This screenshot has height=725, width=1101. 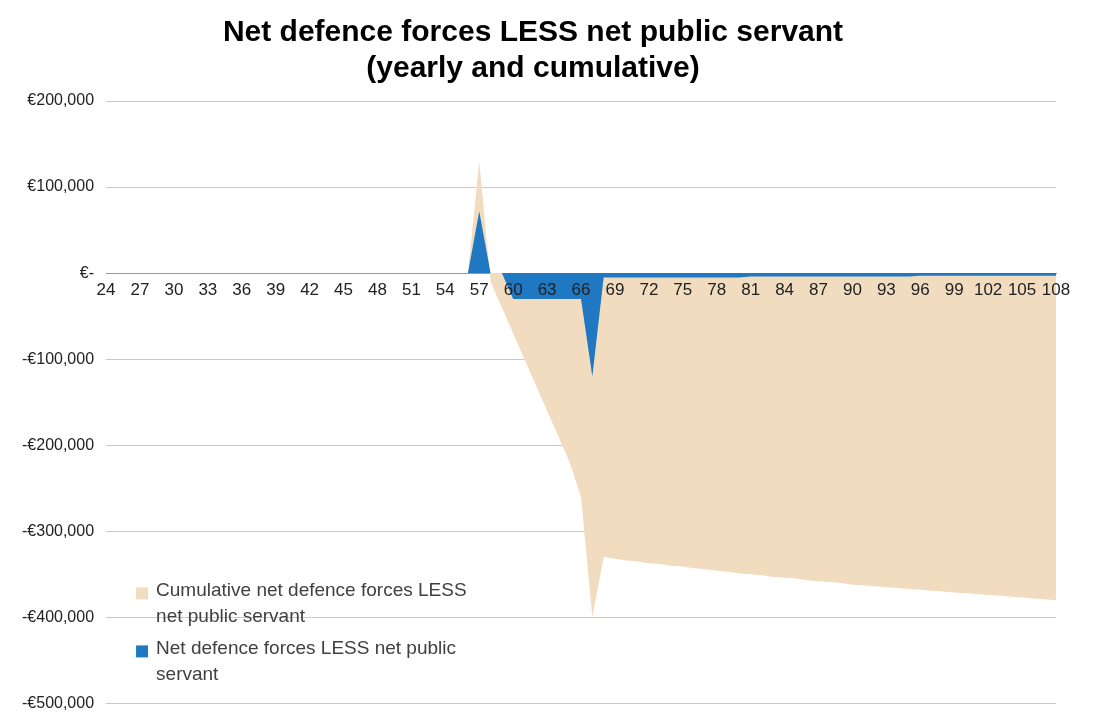 What do you see at coordinates (411, 290) in the screenshot?
I see `x-tick-label: 51` at bounding box center [411, 290].